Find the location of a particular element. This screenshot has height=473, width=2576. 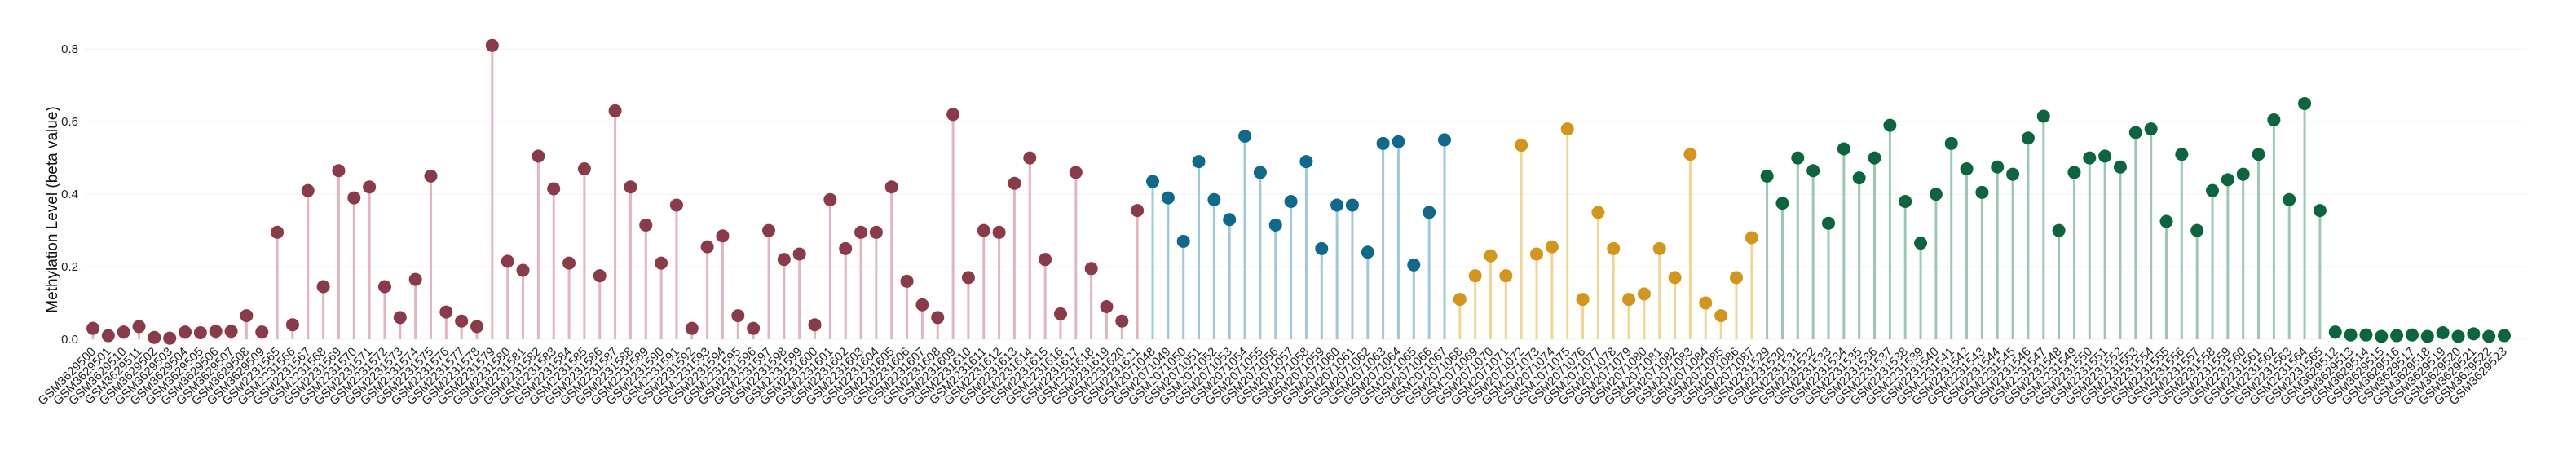

y-axis-title: Methylation Level (beta value) is located at coordinates (52, 209).